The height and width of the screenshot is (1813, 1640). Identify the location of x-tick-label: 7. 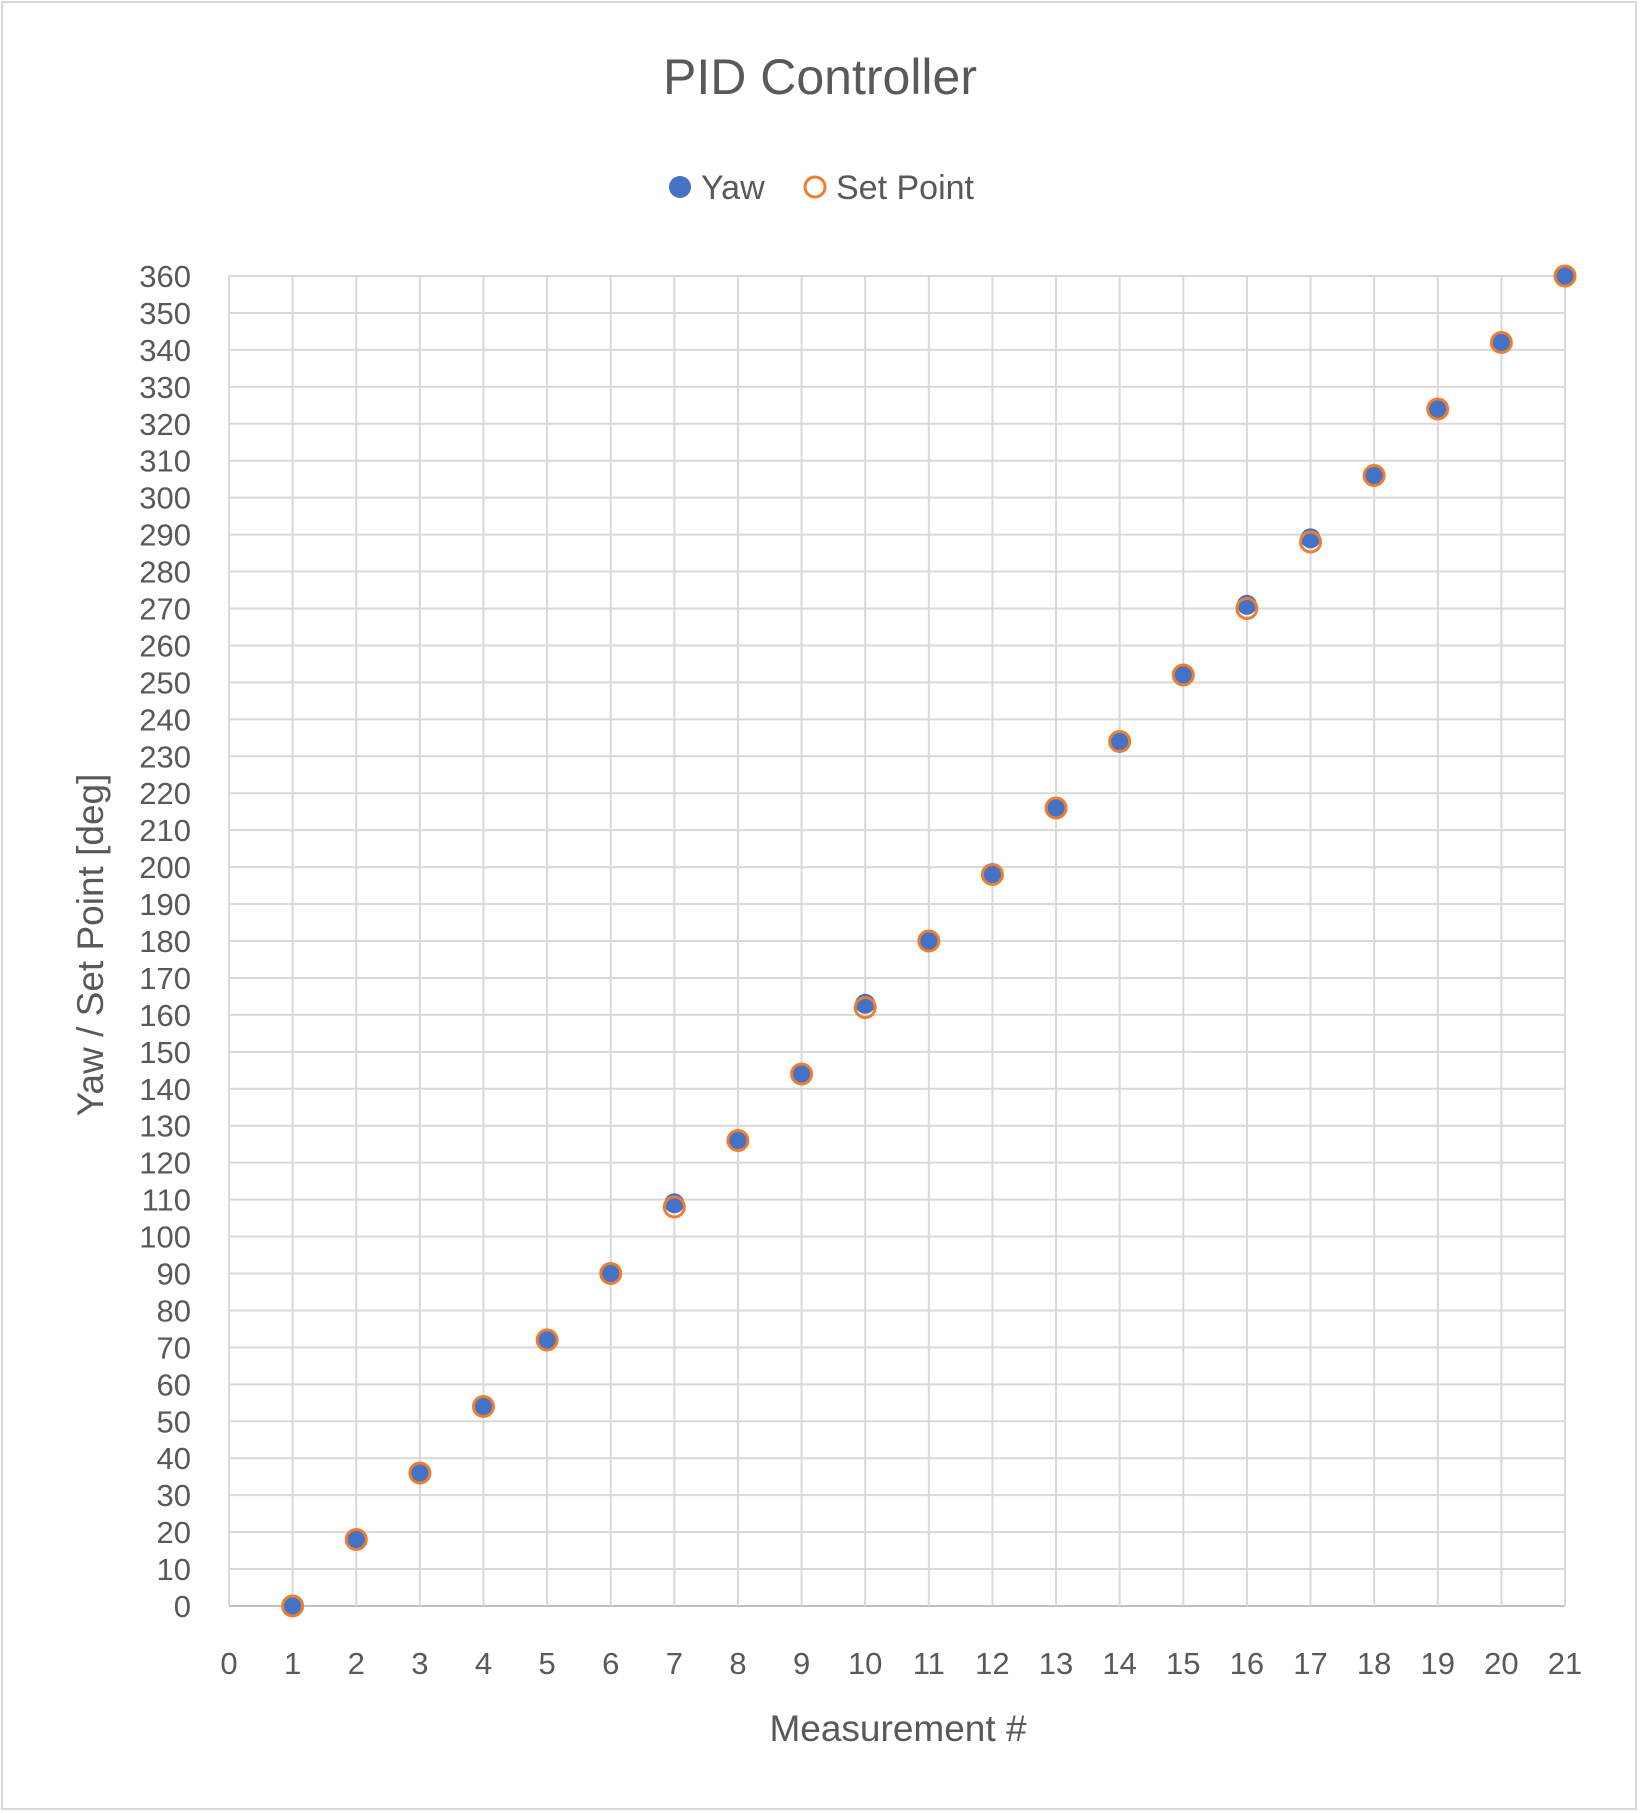
(674, 1663).